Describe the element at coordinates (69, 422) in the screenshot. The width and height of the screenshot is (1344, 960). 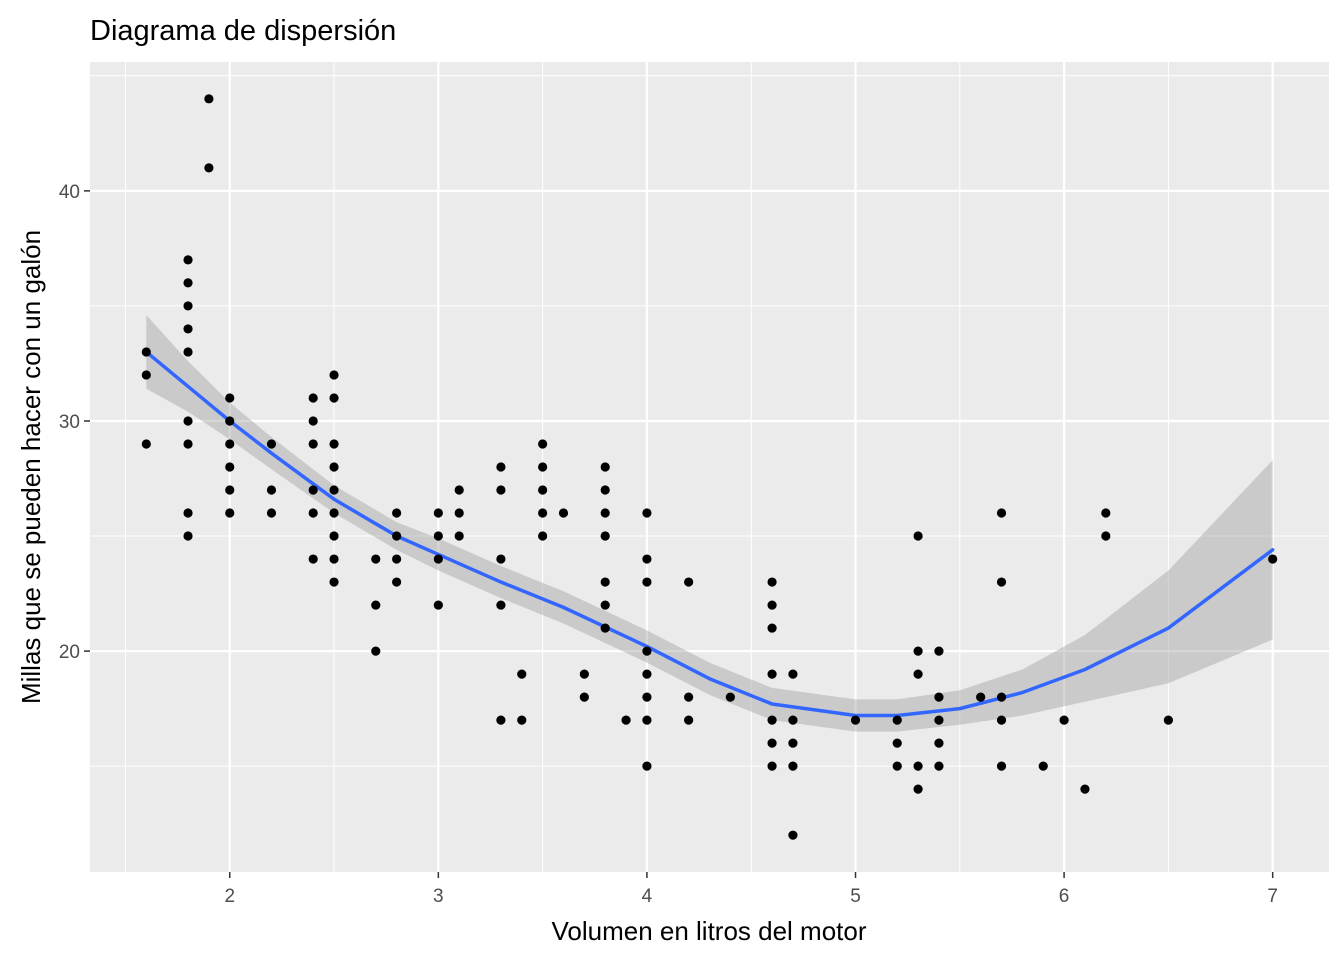
I see `y-tick-label: 30` at that location.